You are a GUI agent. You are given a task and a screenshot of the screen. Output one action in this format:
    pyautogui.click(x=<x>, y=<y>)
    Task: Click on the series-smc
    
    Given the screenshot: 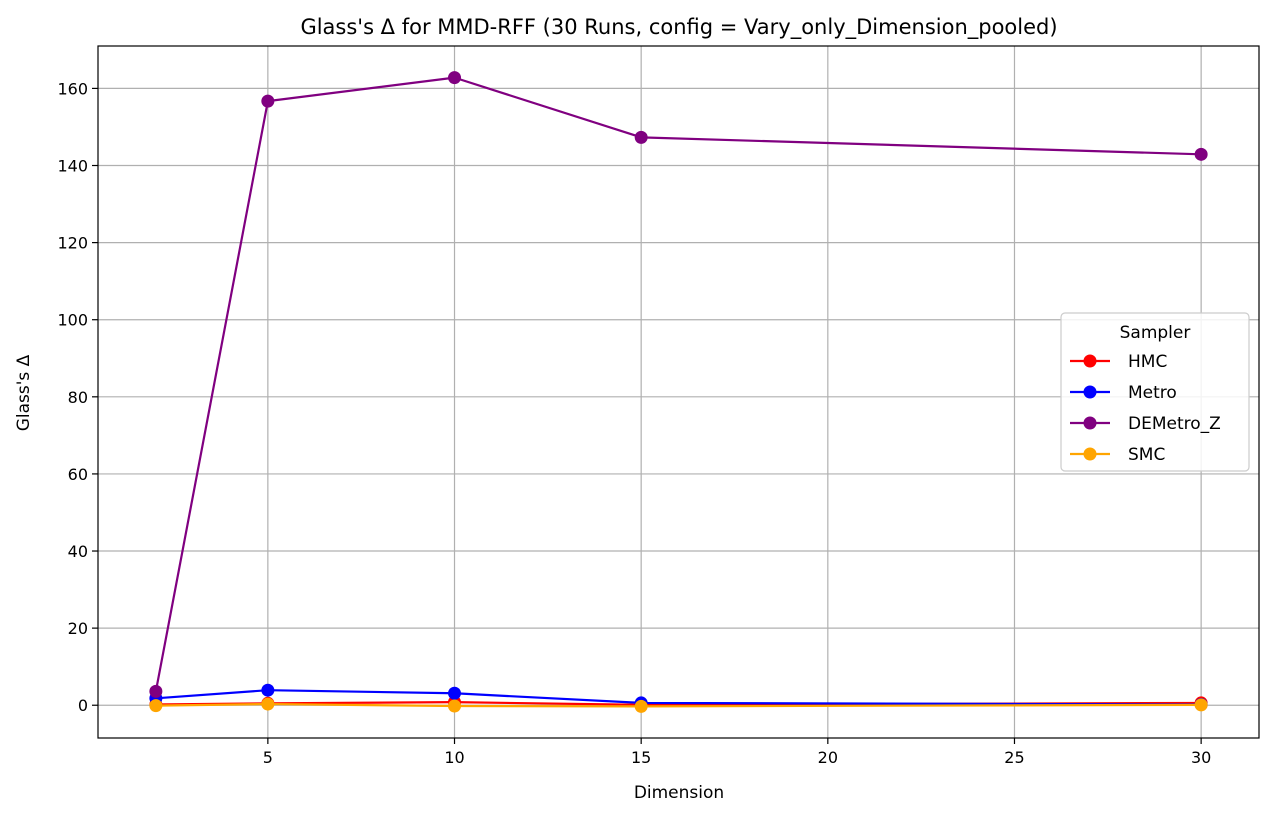 What is the action you would take?
    pyautogui.click(x=678, y=705)
    